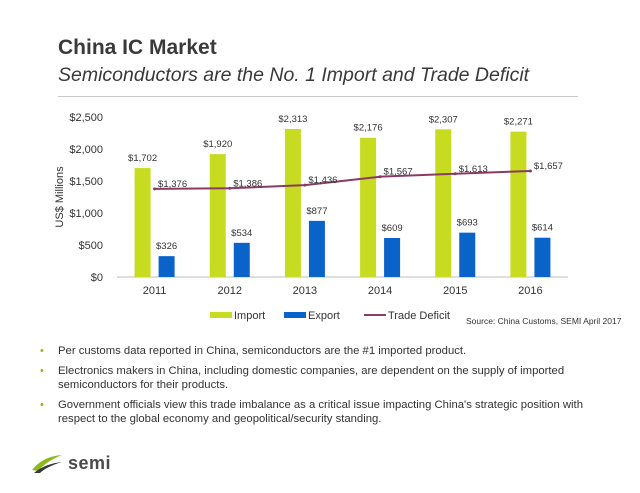  What do you see at coordinates (91, 246) in the screenshot?
I see `y-tick-label: $500` at bounding box center [91, 246].